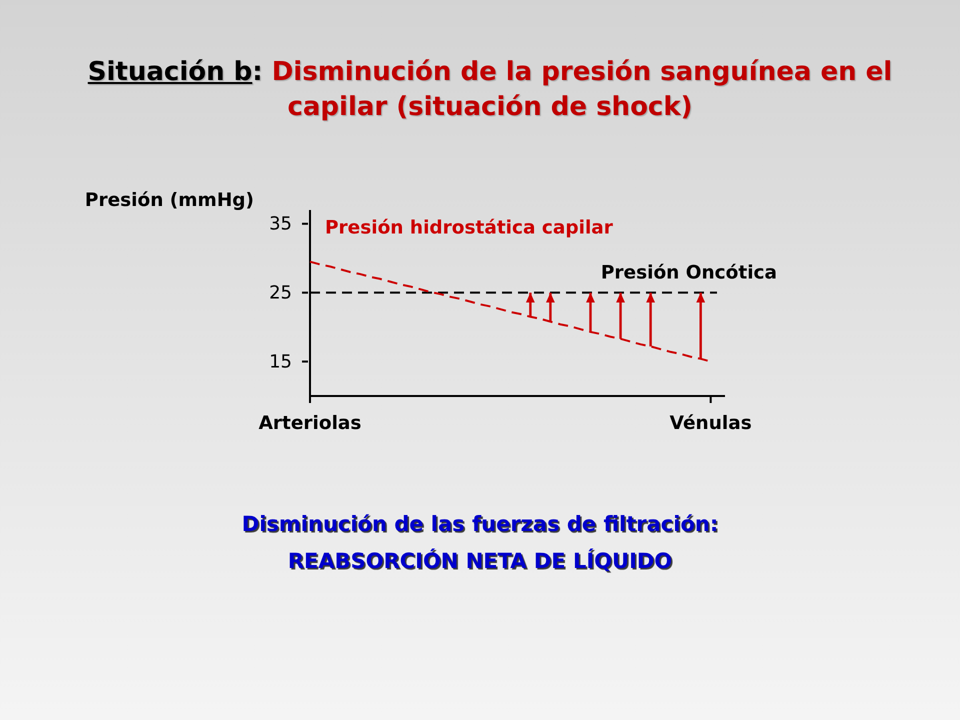 This screenshot has height=720, width=960. I want to click on ref-line-label: Presión Oncótica, so click(688, 273).